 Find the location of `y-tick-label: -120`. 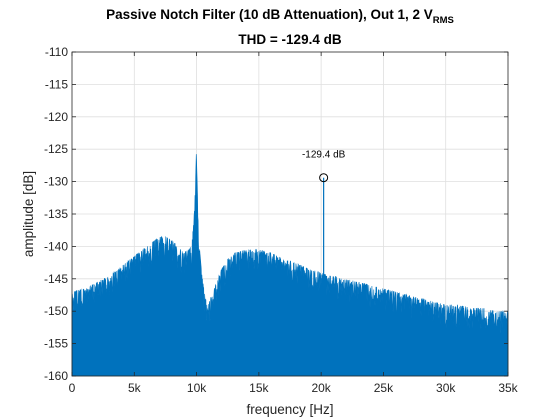

y-tick-label: -120 is located at coordinates (56, 117).